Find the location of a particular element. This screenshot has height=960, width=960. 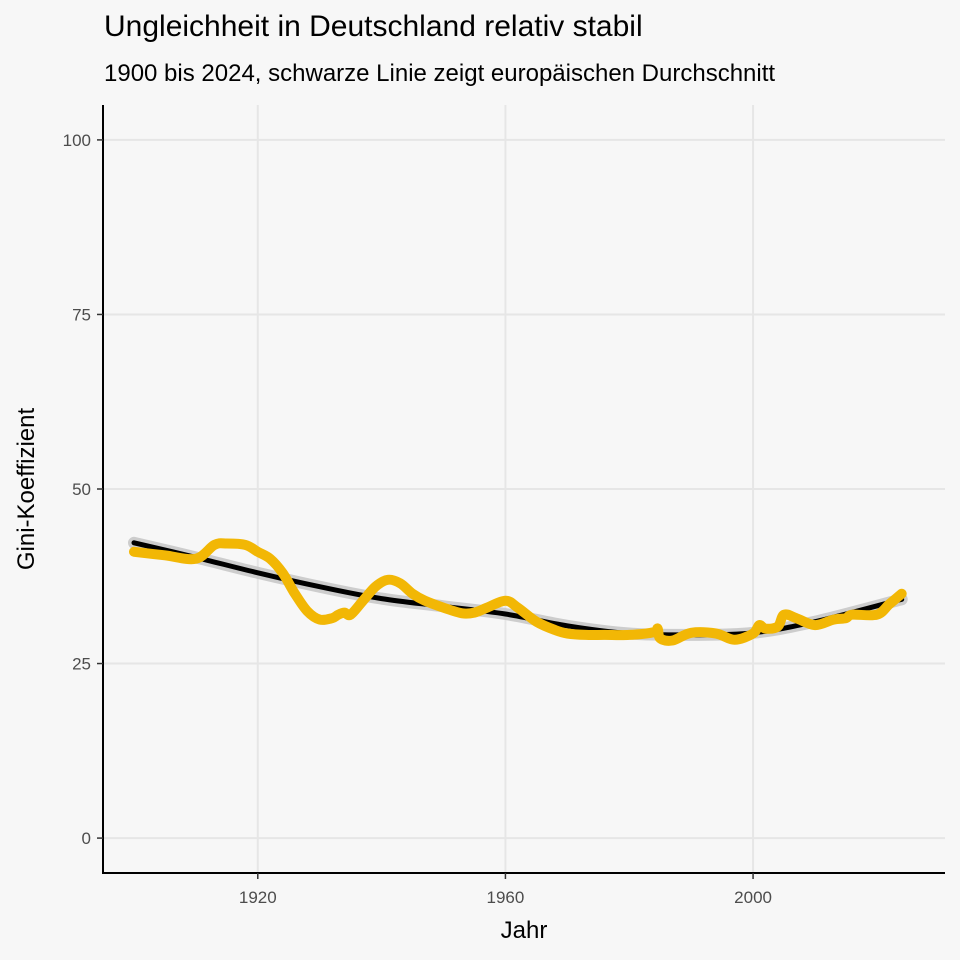

data-series is located at coordinates (518, 591).